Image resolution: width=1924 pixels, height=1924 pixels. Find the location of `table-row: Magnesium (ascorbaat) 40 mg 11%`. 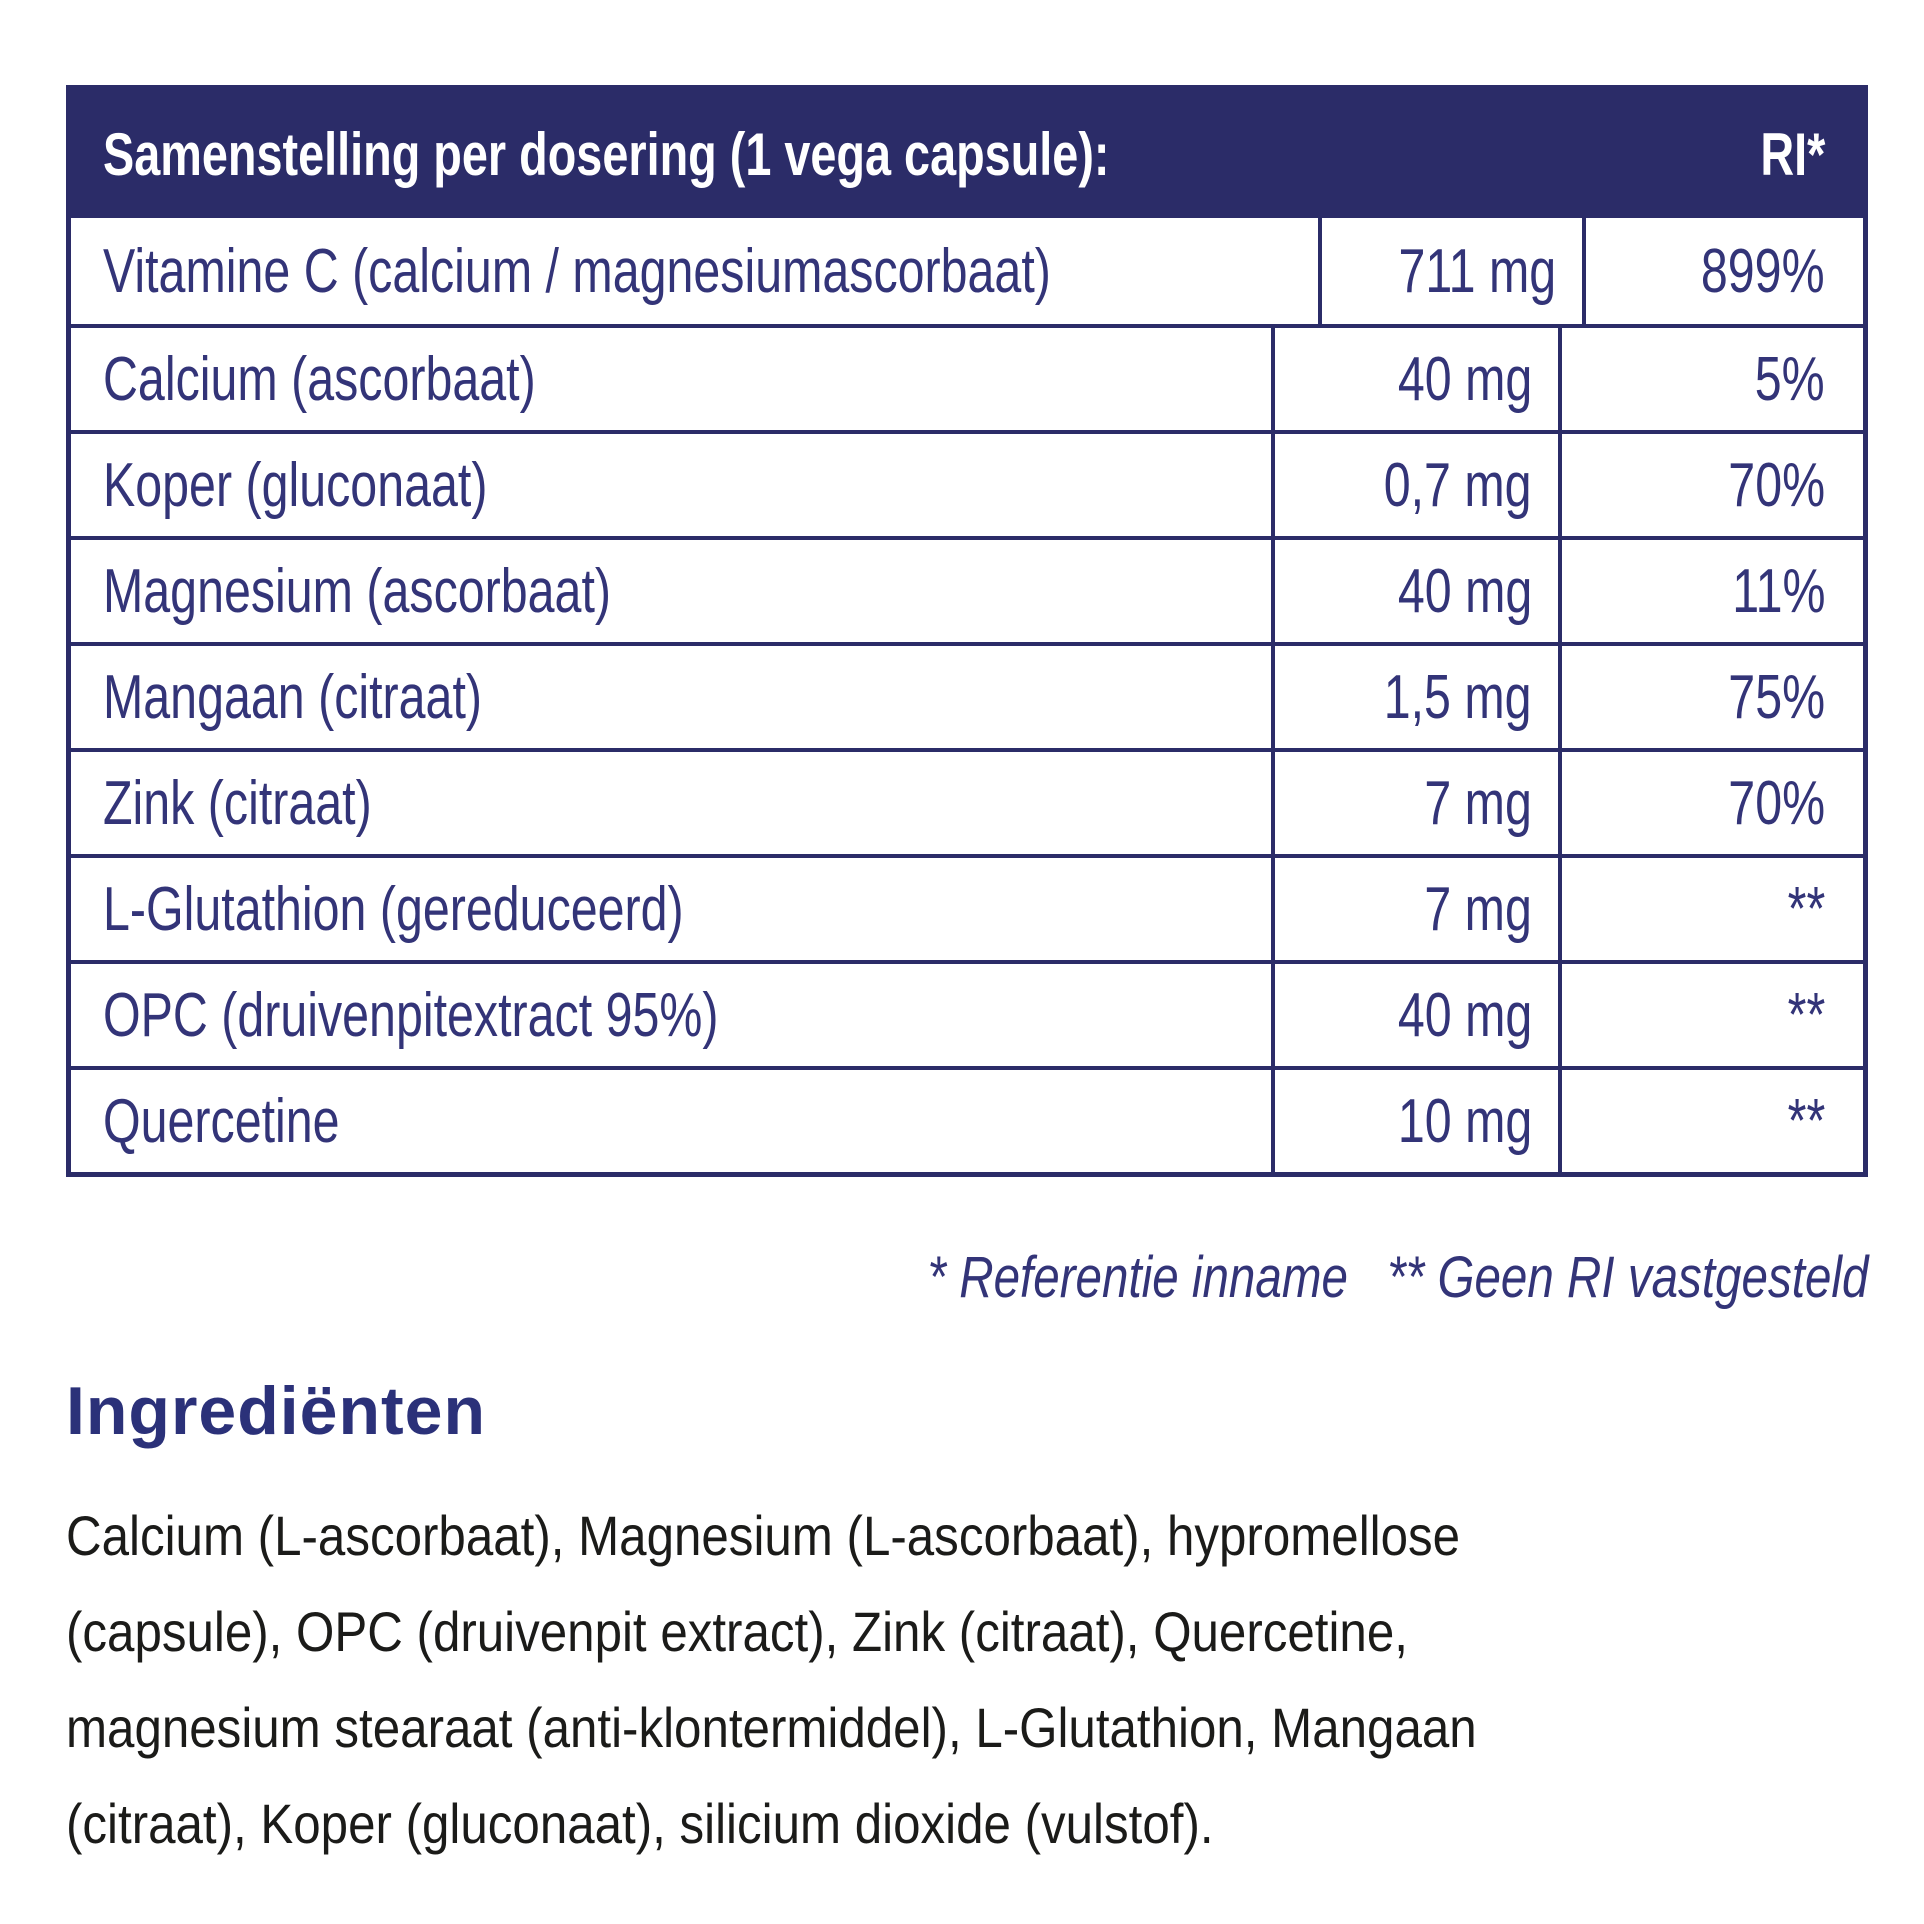

table-row: Magnesium (ascorbaat) 40 mg 11% is located at coordinates (967, 589).